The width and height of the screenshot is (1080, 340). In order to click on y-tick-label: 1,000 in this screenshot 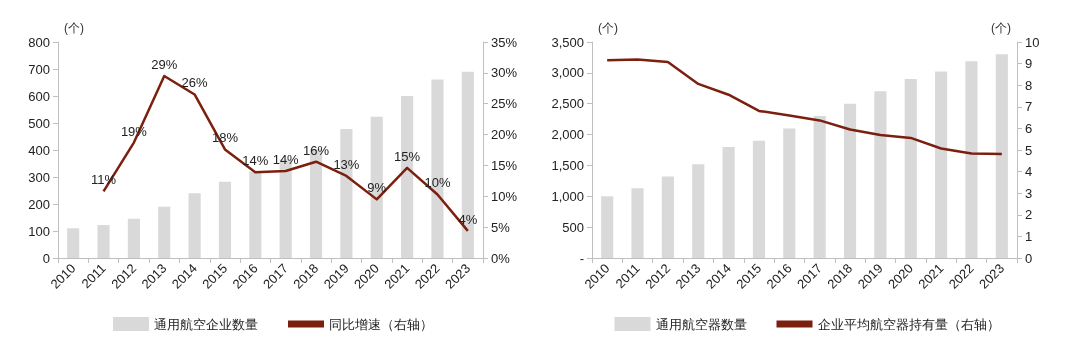, I will do `click(567, 196)`.